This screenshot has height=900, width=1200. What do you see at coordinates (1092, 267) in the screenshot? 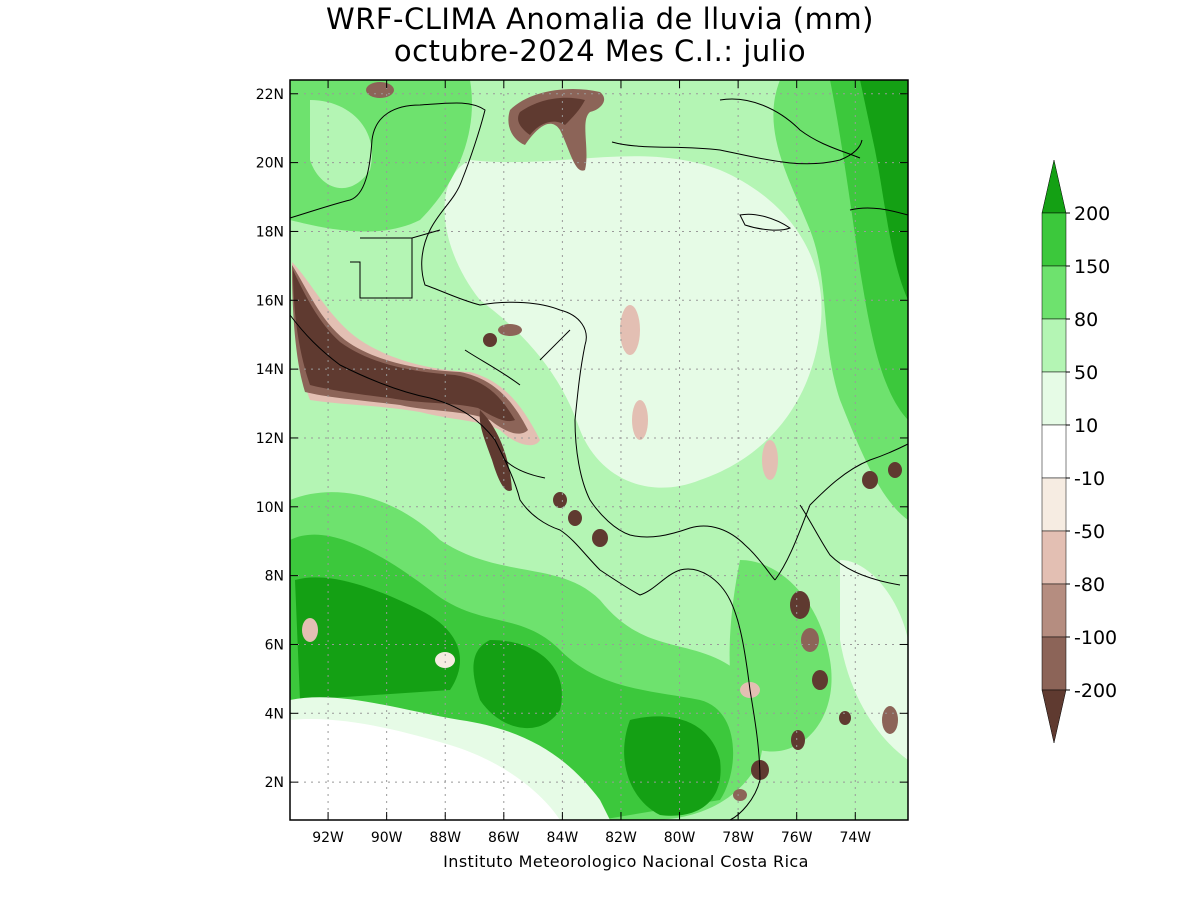
I see `legend-label: 150` at bounding box center [1092, 267].